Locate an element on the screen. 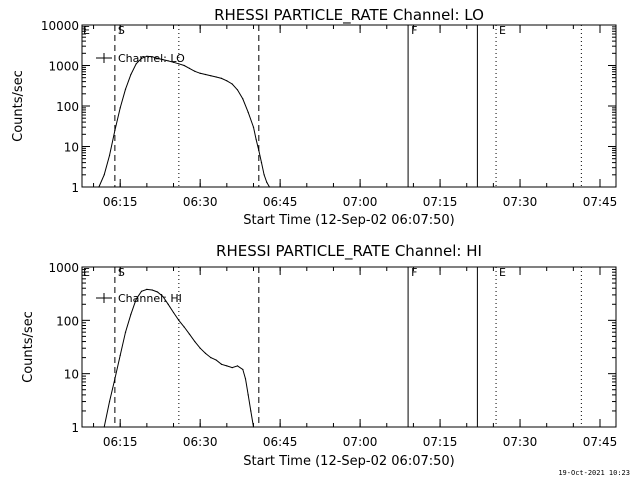 The width and height of the screenshot is (640, 480). legend-label: Channel: HI is located at coordinates (150, 298).